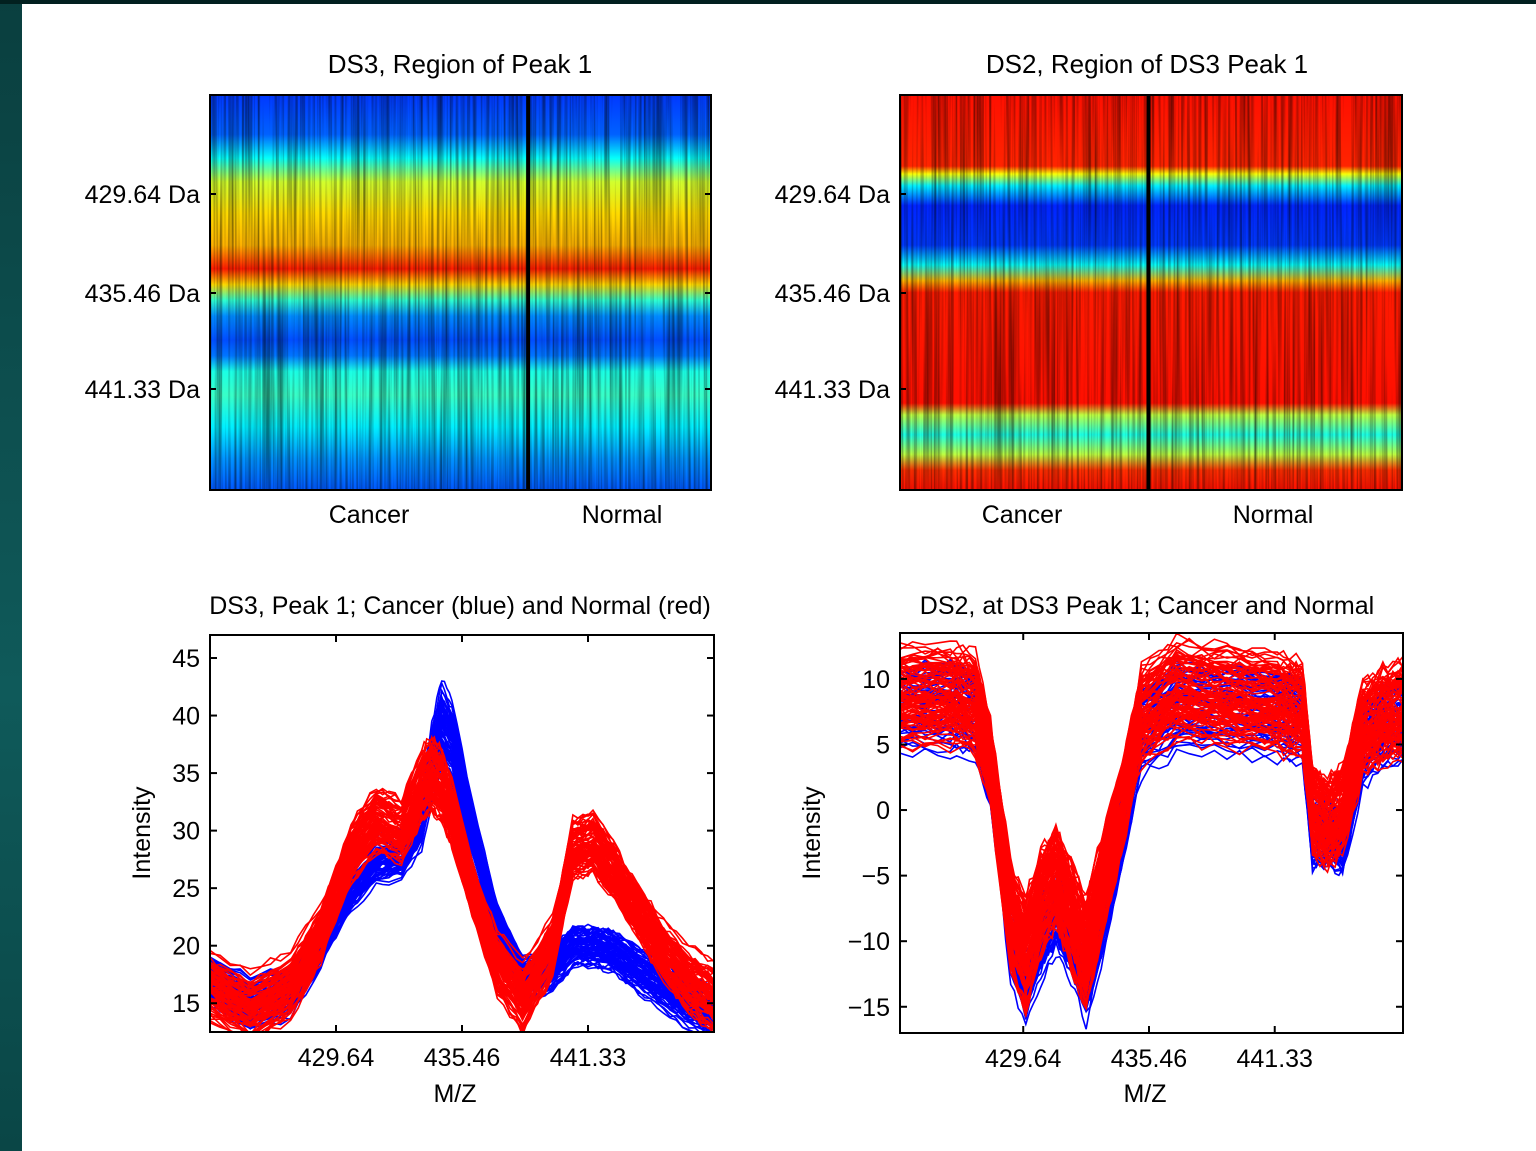 The image size is (1536, 1151). What do you see at coordinates (1273, 515) in the screenshot?
I see `heatmap2-xlabel-normal: Normal` at bounding box center [1273, 515].